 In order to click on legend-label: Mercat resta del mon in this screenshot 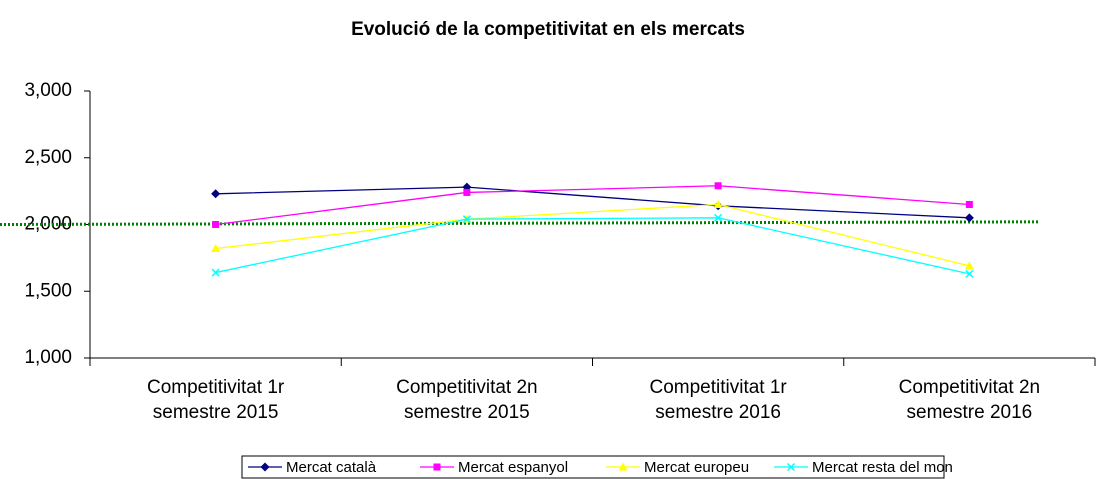, I will do `click(882, 467)`.